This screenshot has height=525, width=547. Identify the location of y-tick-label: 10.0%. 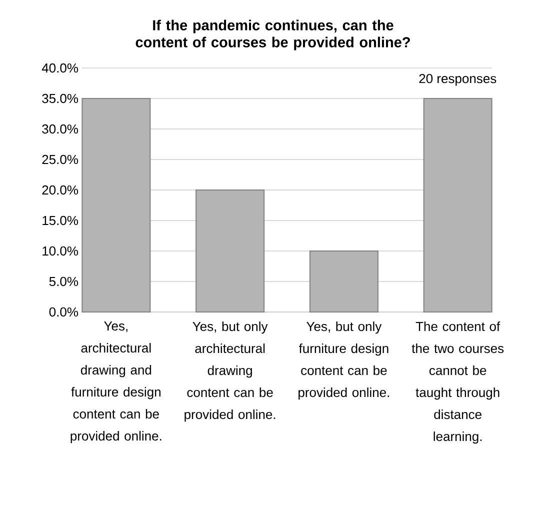
(60, 251).